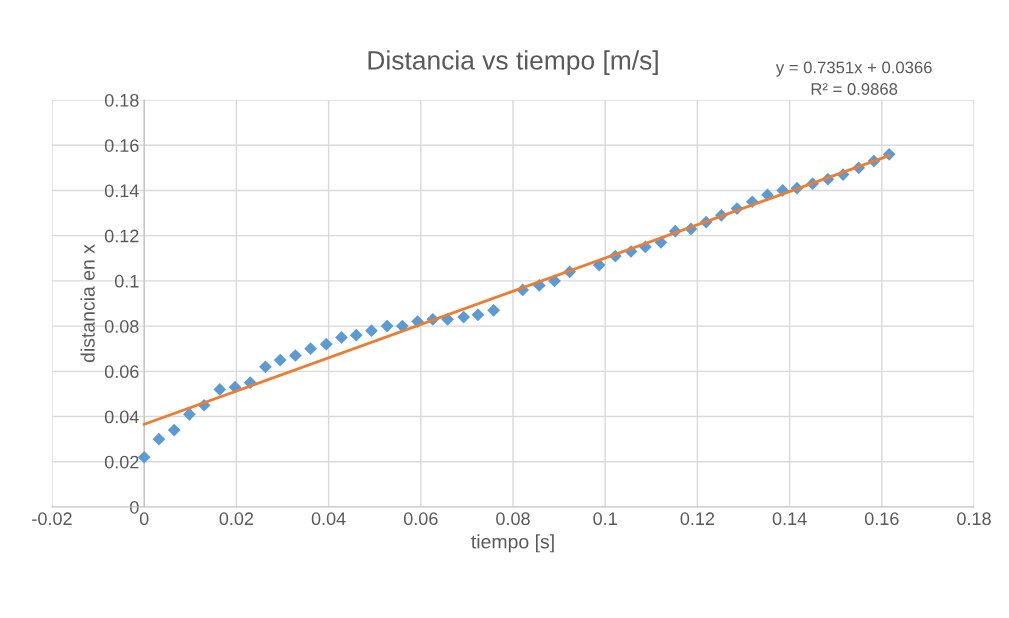  What do you see at coordinates (134, 507) in the screenshot?
I see `y-tick-label: 0` at bounding box center [134, 507].